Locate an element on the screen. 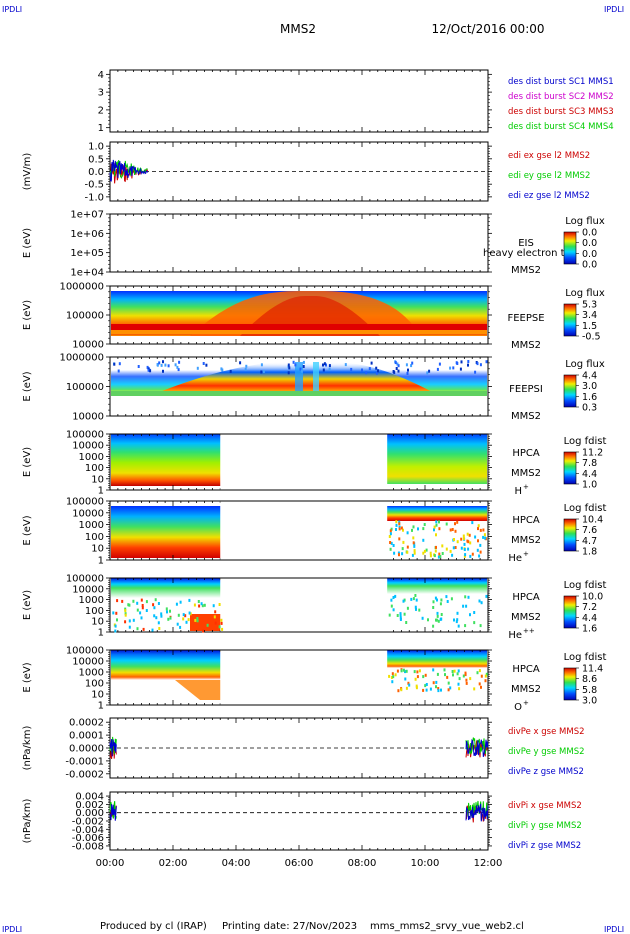 The width and height of the screenshot is (630, 934). feepsi-y-axis-label: E (eV) is located at coordinates (27, 386).